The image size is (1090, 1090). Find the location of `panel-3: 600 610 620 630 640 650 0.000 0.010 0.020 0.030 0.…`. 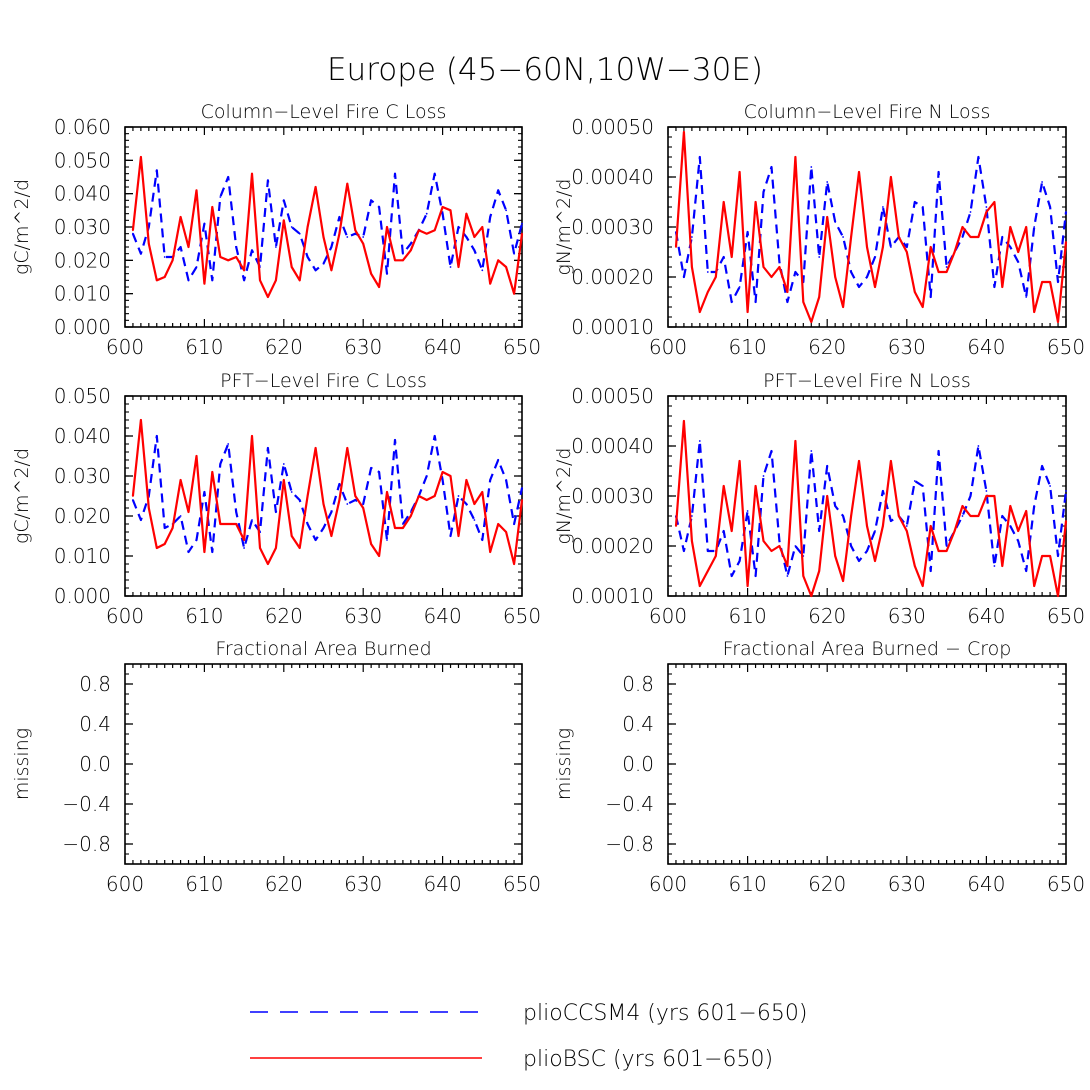

panel-3: 600 610 620 630 640 650 0.000 0.010 0.020 0.030 0.… is located at coordinates (276, 499).